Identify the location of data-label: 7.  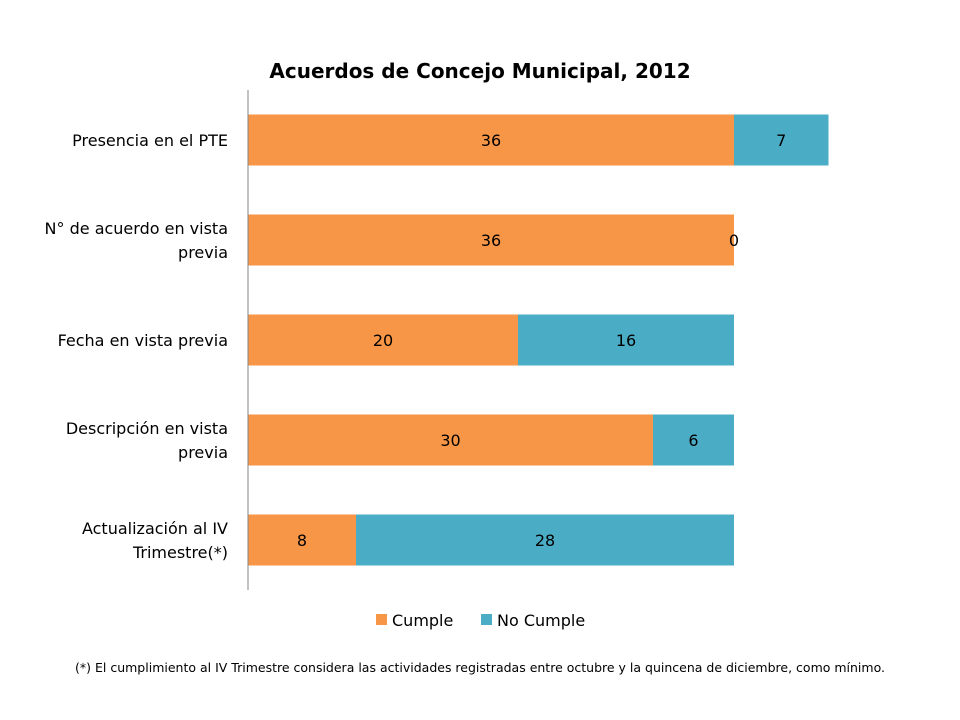
(781, 140).